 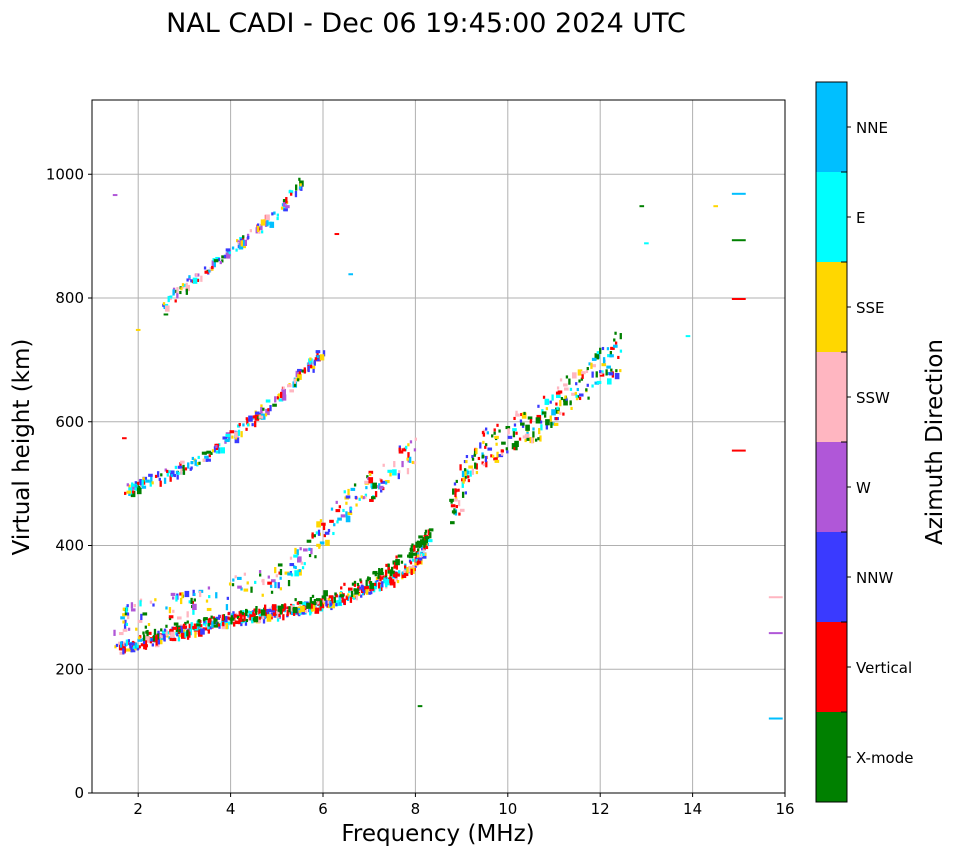 I want to click on y-tick-label: 200, so click(x=69, y=669).